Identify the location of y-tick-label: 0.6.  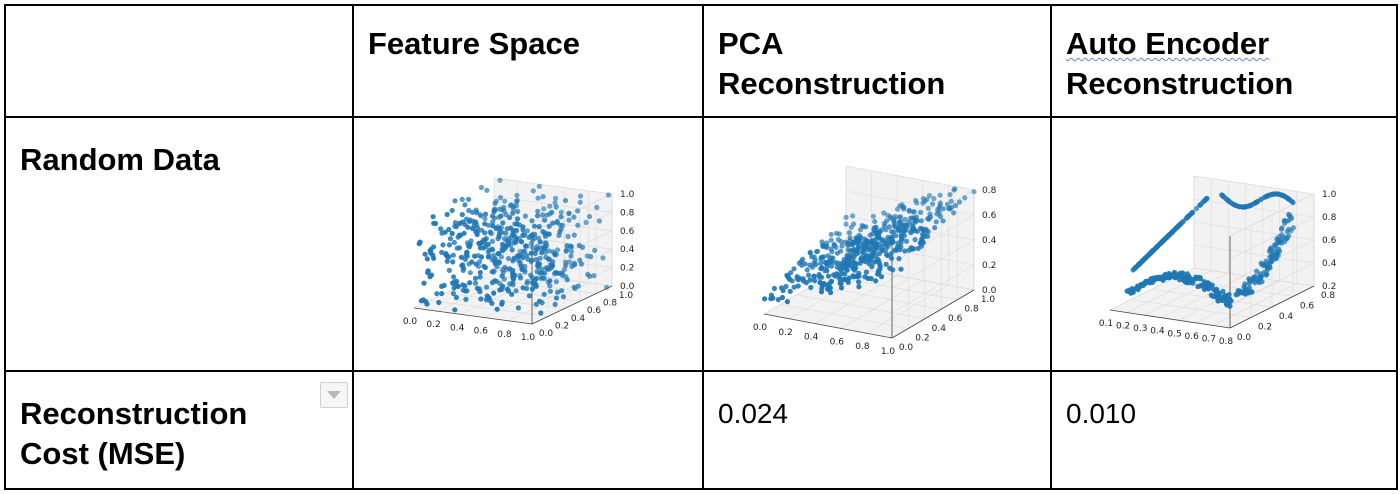
(1307, 307).